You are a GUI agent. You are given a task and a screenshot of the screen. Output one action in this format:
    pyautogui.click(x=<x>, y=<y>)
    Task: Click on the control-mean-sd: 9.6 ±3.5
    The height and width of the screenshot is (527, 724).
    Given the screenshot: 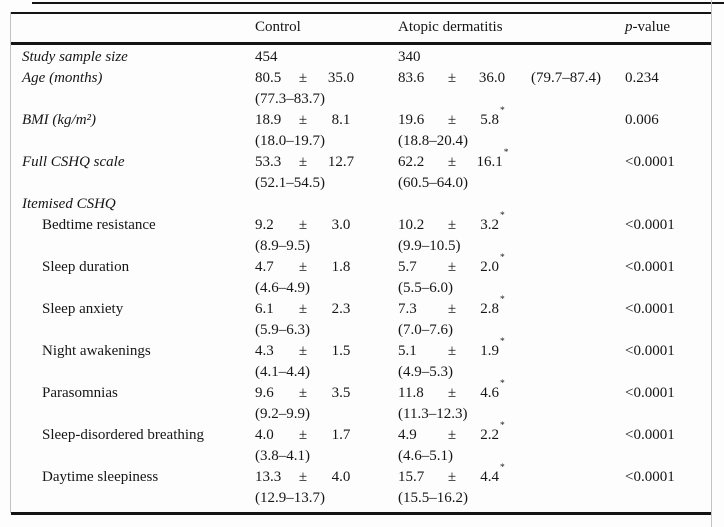 What is the action you would take?
    pyautogui.click(x=420, y=393)
    